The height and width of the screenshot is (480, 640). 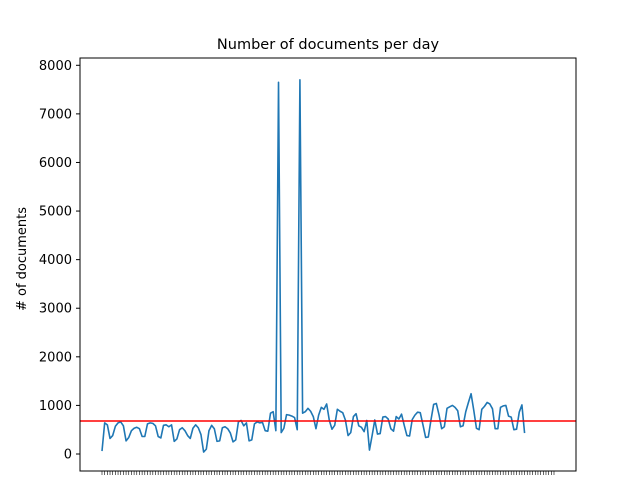 I want to click on y-tick-label: 1000, so click(x=55, y=406).